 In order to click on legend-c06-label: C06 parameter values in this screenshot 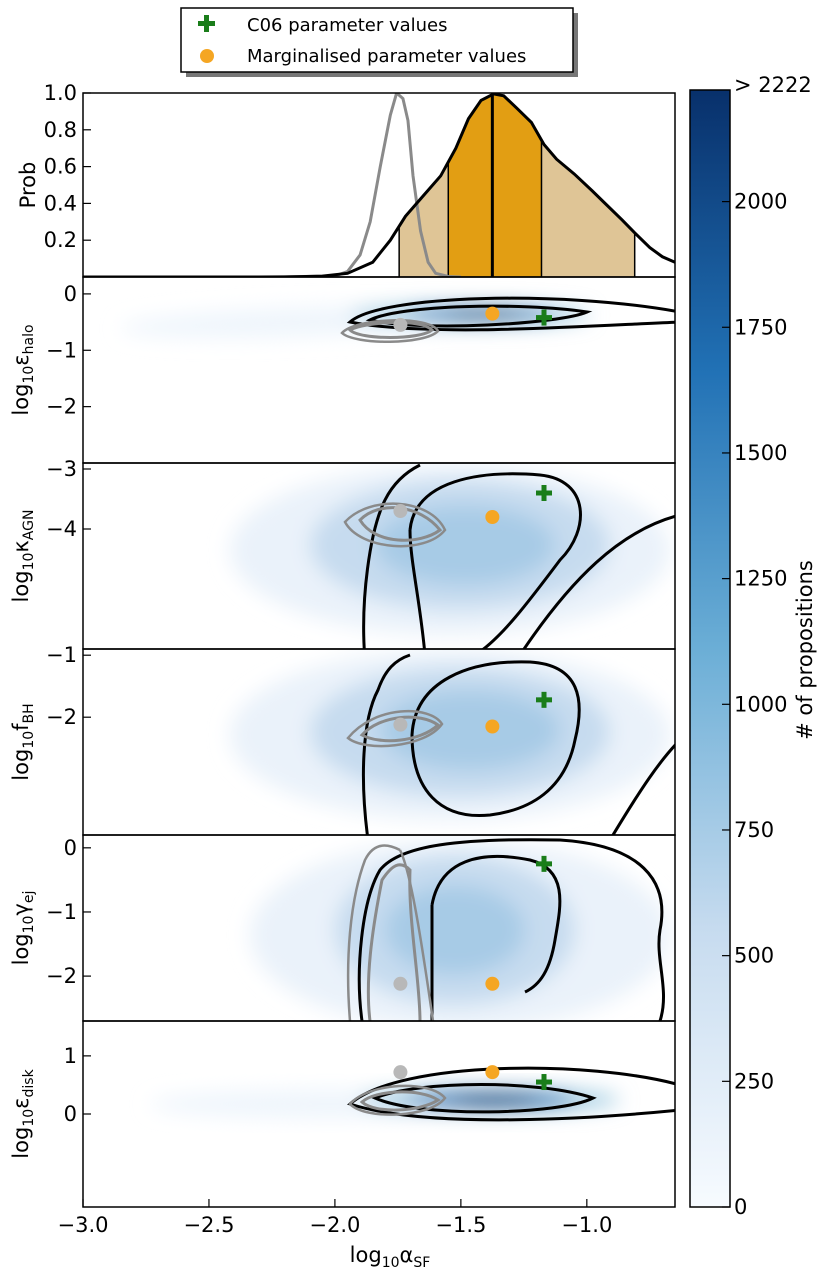, I will do `click(347, 25)`.